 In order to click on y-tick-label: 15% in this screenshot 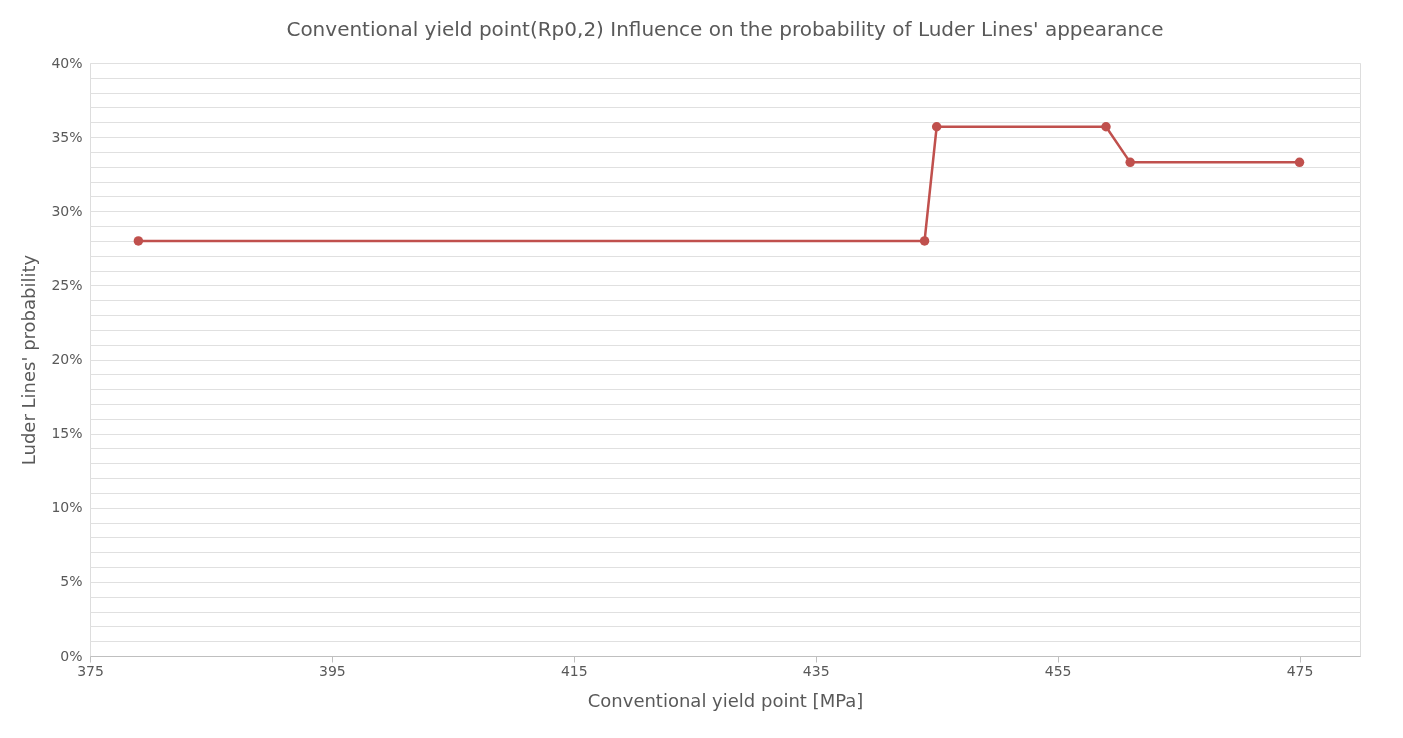, I will do `click(67, 433)`.